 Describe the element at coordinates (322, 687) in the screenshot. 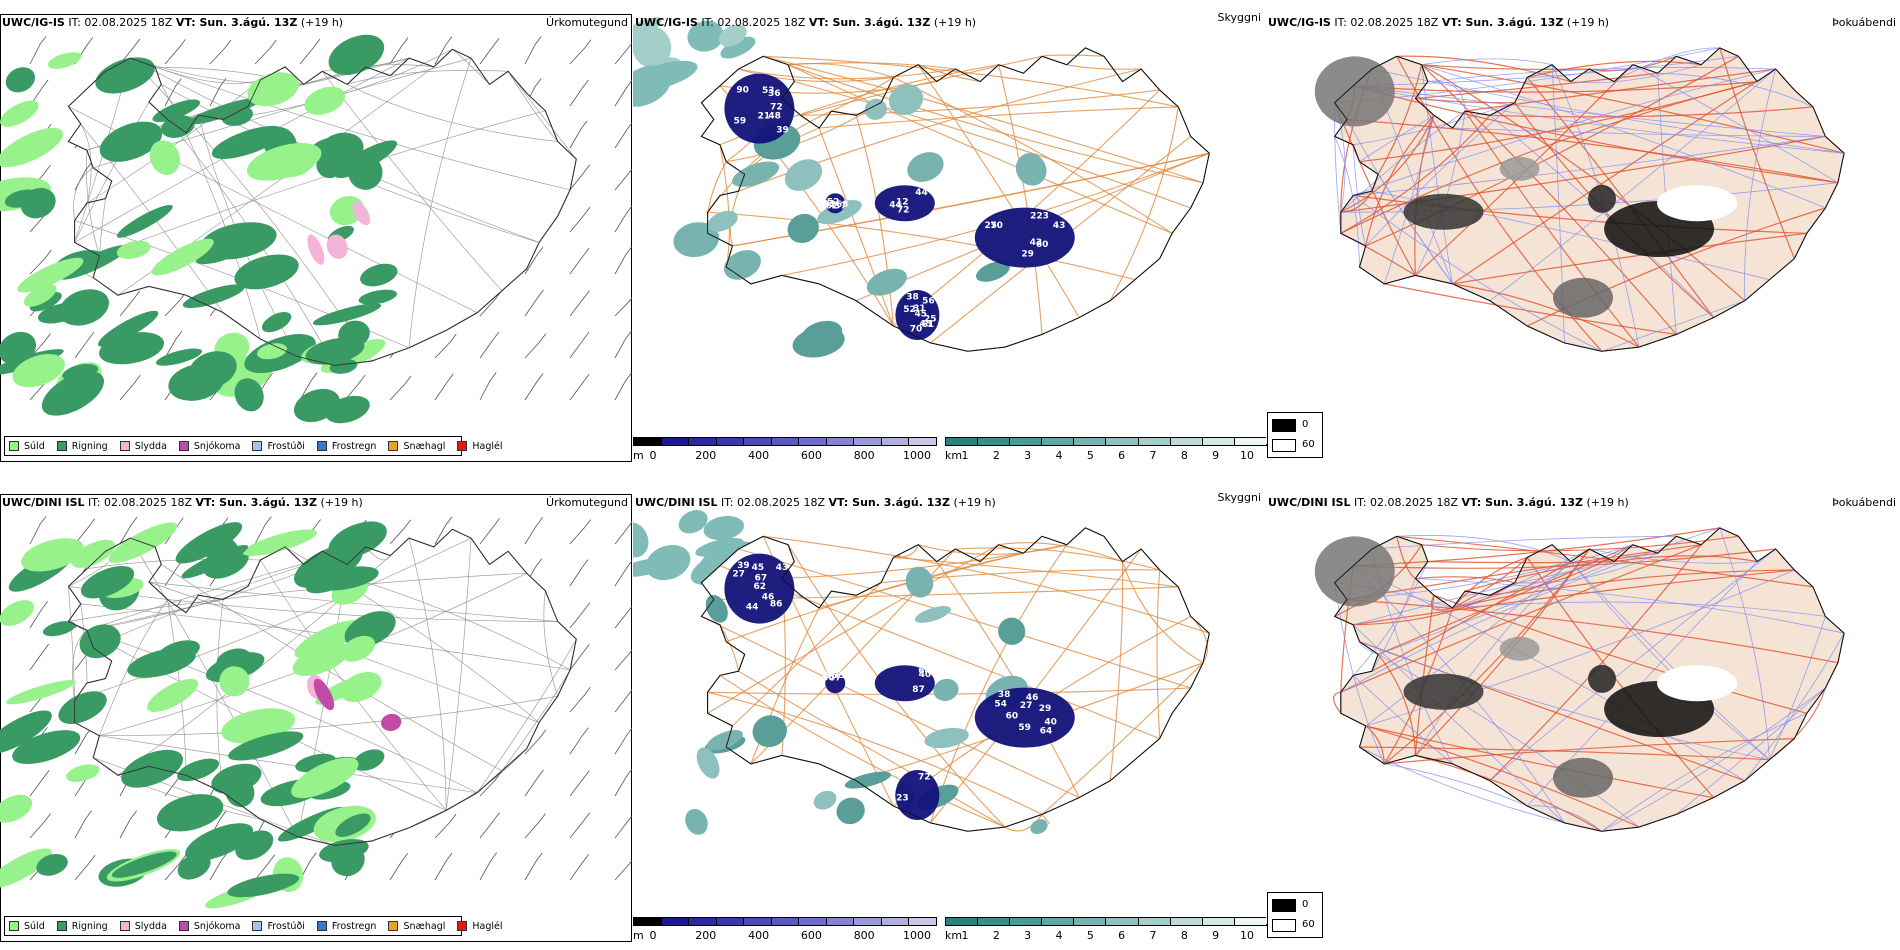

I see `coastline` at that location.